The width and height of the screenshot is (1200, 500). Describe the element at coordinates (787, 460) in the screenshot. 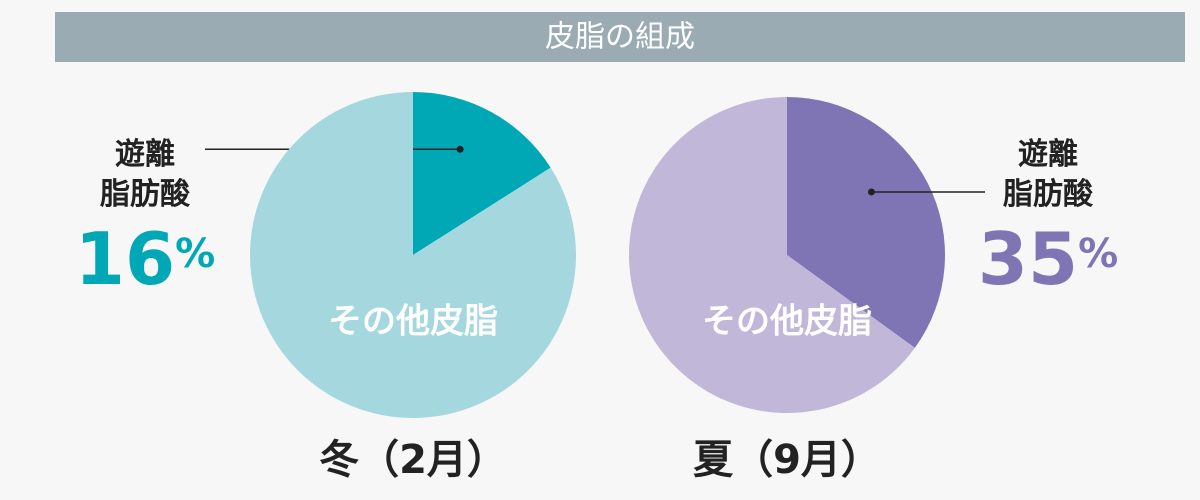

I see `pie-title: 夏（9月）` at that location.